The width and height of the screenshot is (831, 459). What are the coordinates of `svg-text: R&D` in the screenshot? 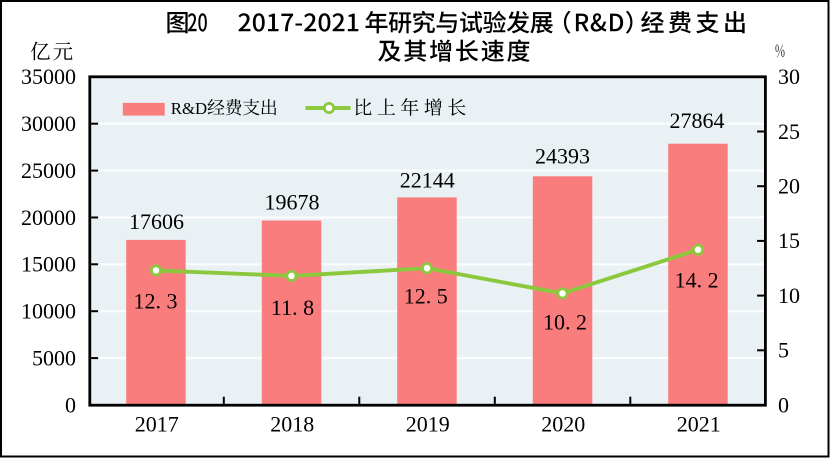 It's located at (189, 108).